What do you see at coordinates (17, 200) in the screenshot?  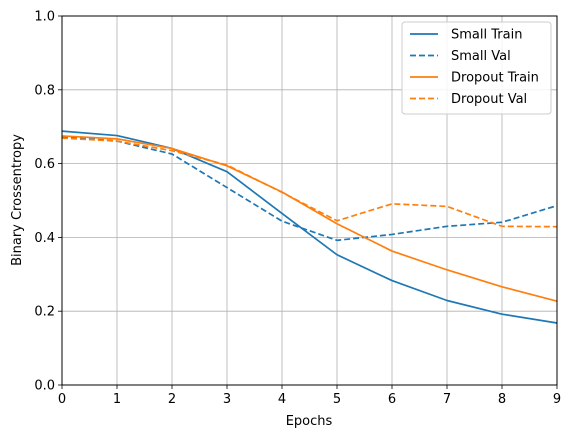 I see `y-axis-label: Binary Crossentropy` at bounding box center [17, 200].